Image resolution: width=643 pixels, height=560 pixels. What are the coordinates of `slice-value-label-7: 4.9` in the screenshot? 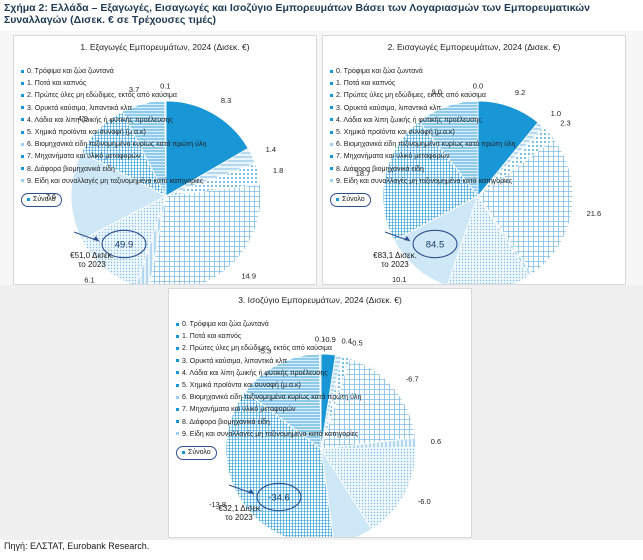 It's located at (83, 118).